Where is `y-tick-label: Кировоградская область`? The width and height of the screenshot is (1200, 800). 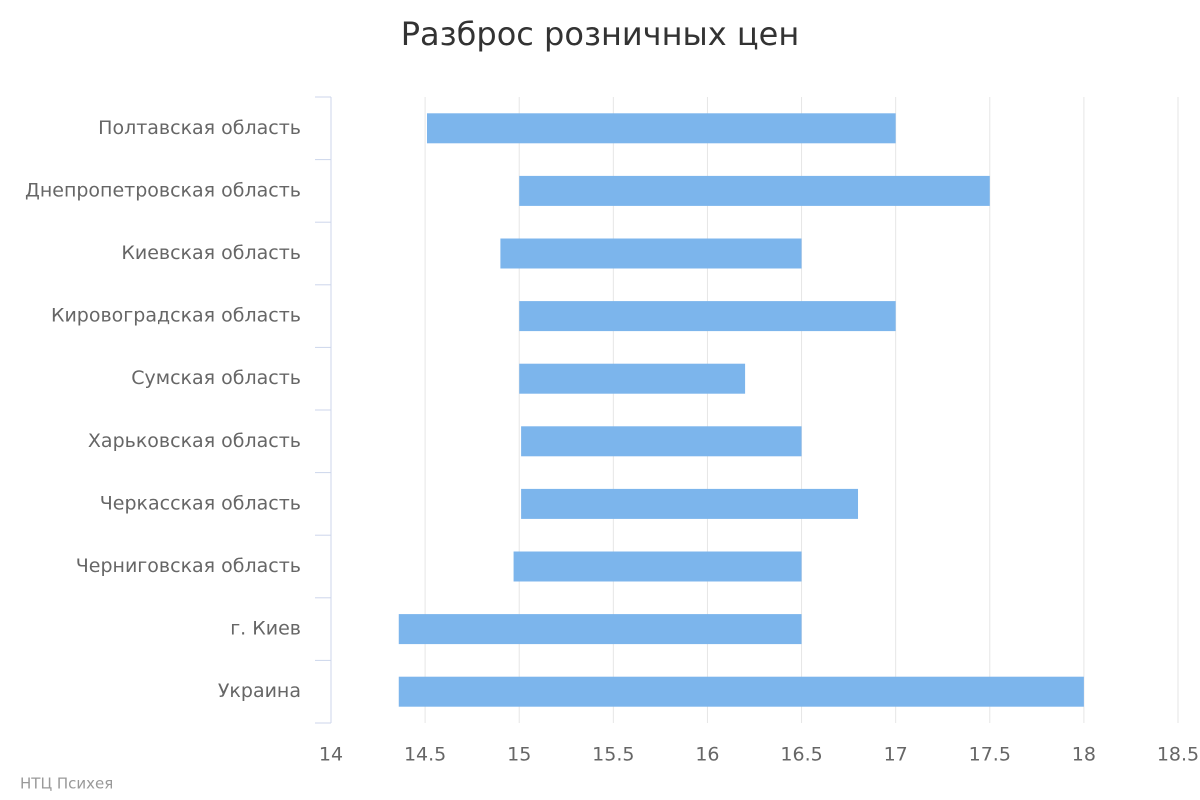 y-tick-label: Кировоградская область is located at coordinates (176, 316).